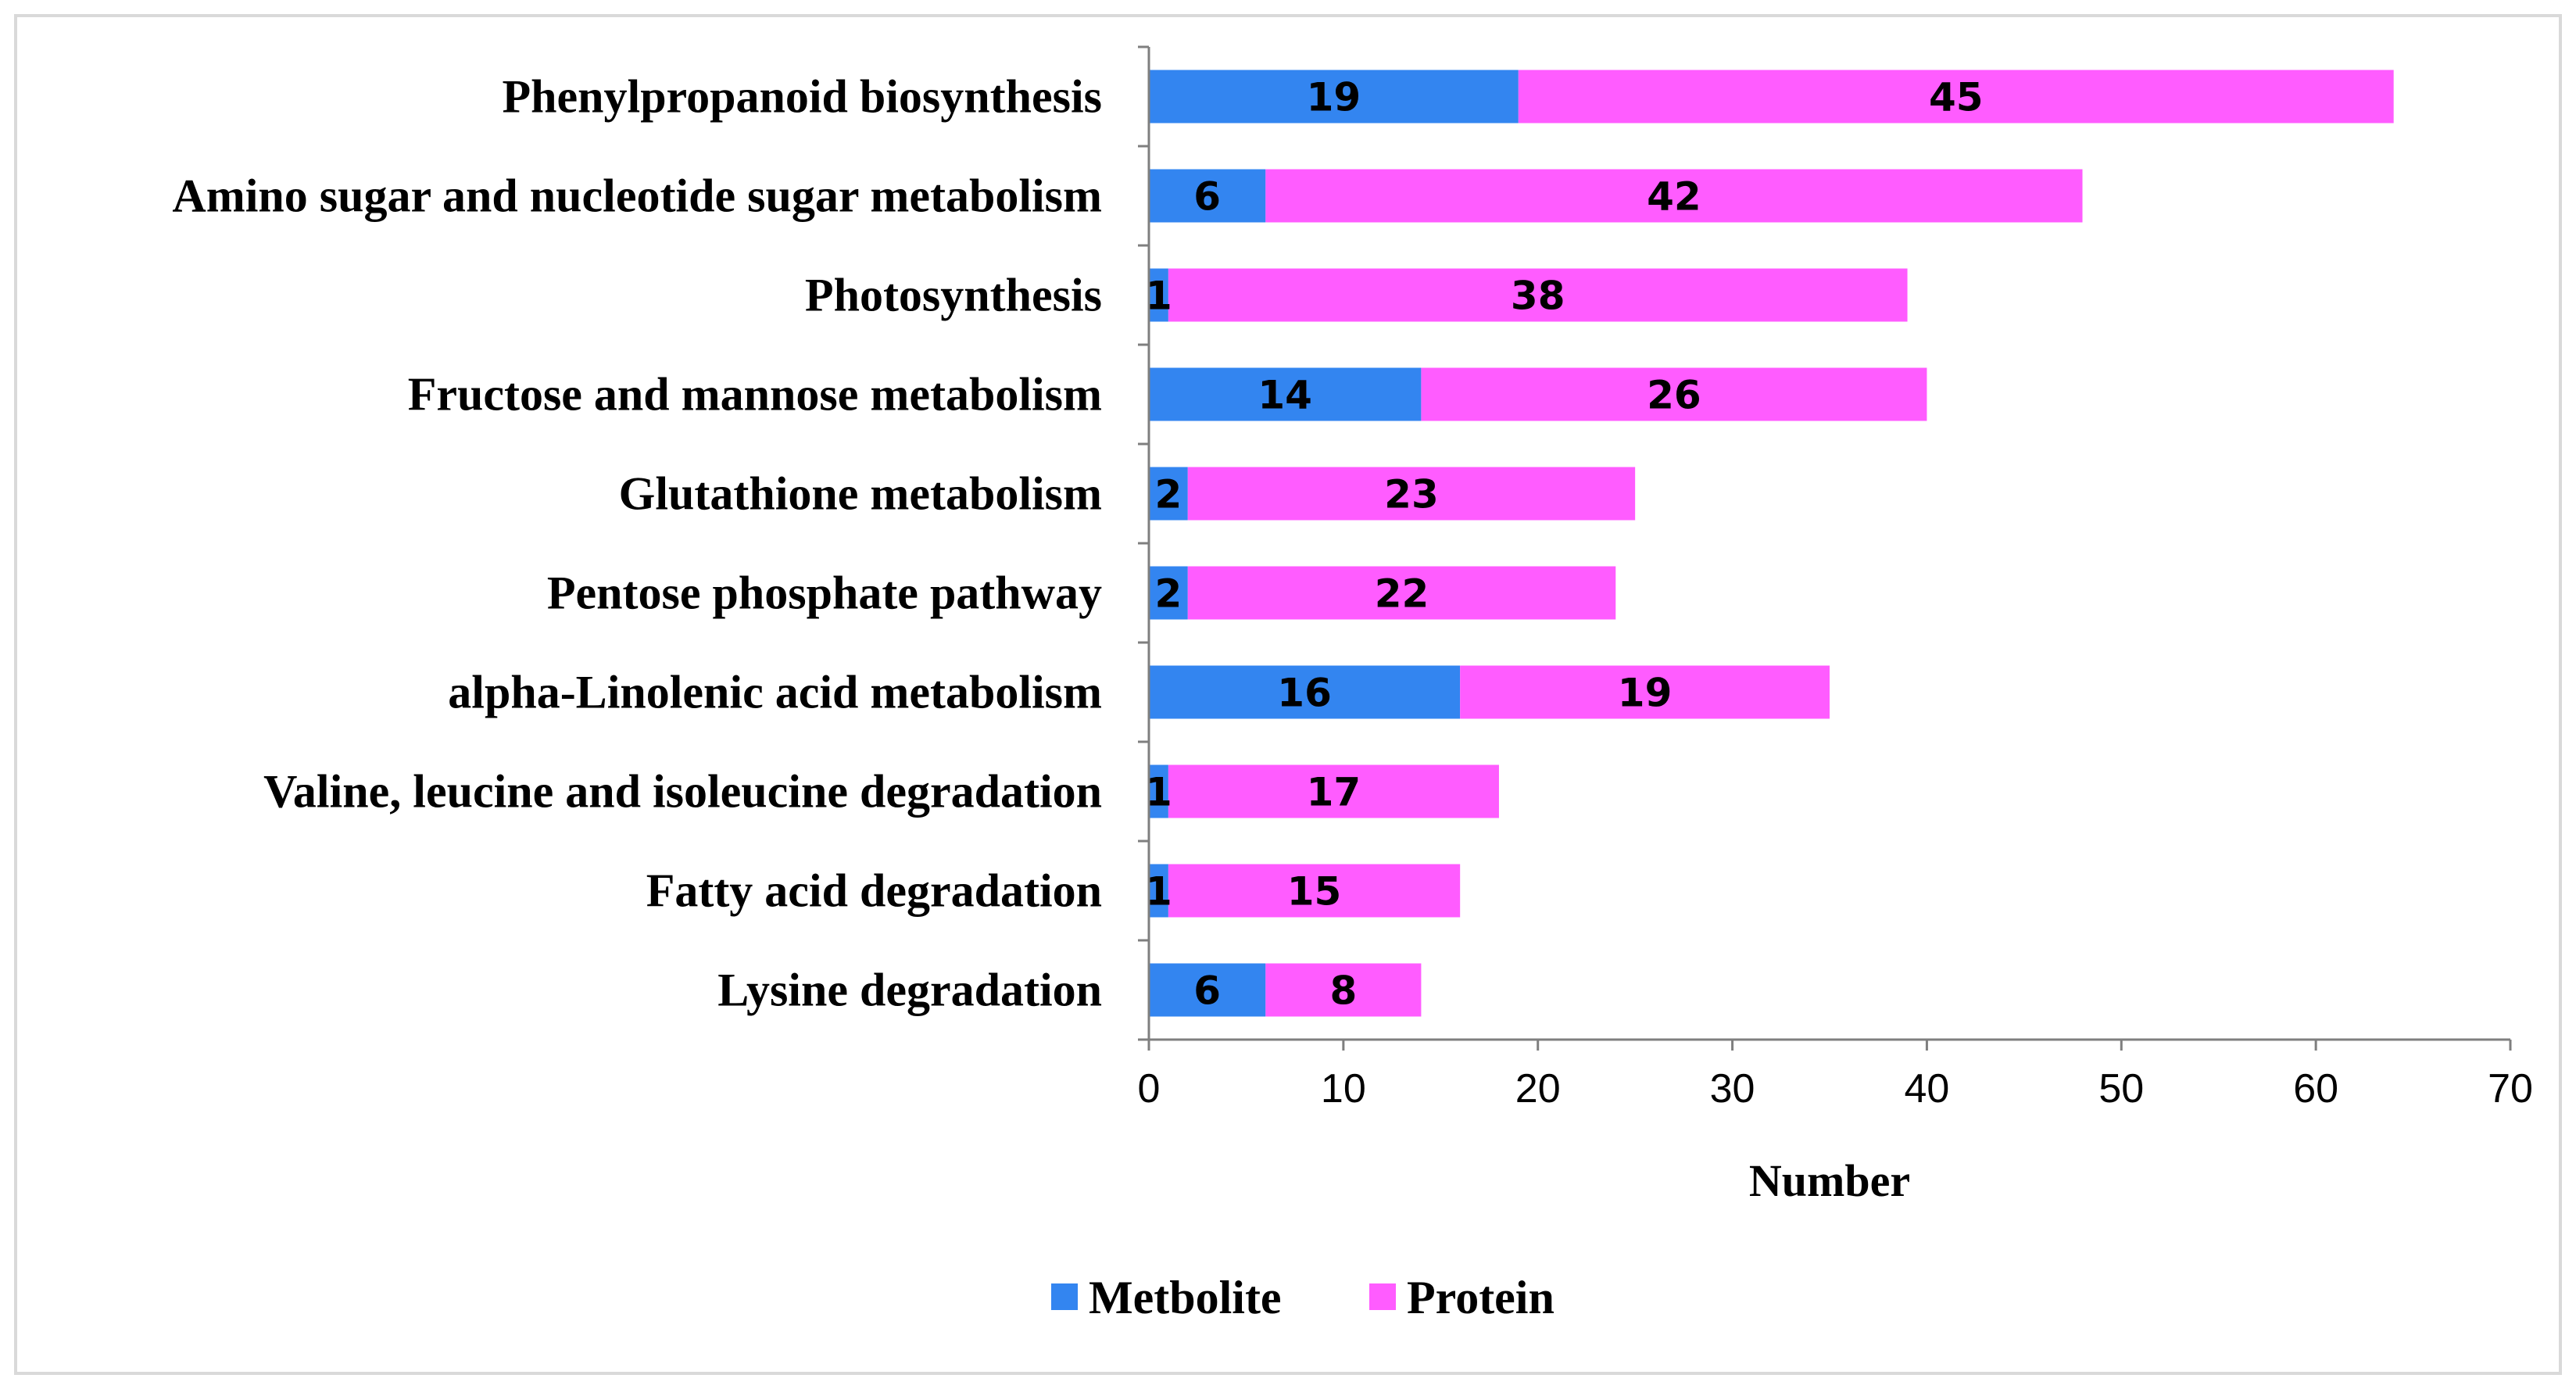 This screenshot has width=2576, height=1389. Describe the element at coordinates (1927, 1089) in the screenshot. I see `x-tick-label: 40` at that location.